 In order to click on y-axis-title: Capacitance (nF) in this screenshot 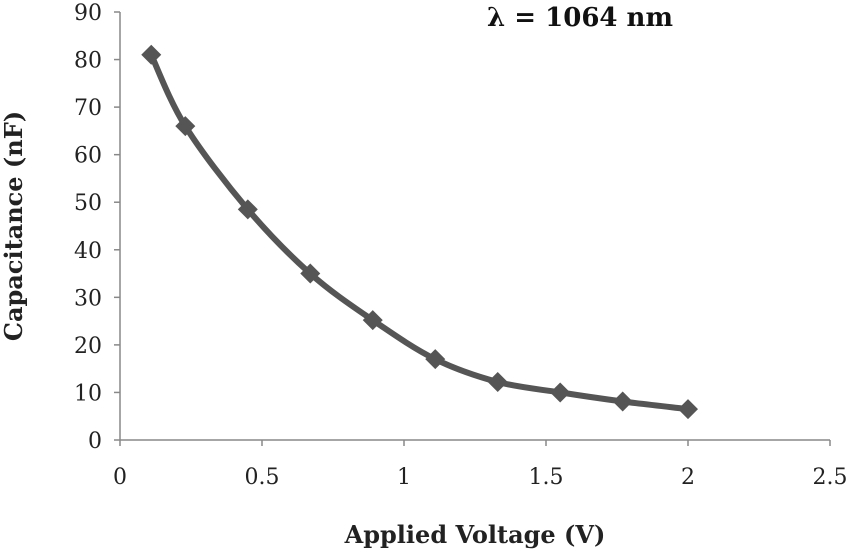, I will do `click(14, 226)`.